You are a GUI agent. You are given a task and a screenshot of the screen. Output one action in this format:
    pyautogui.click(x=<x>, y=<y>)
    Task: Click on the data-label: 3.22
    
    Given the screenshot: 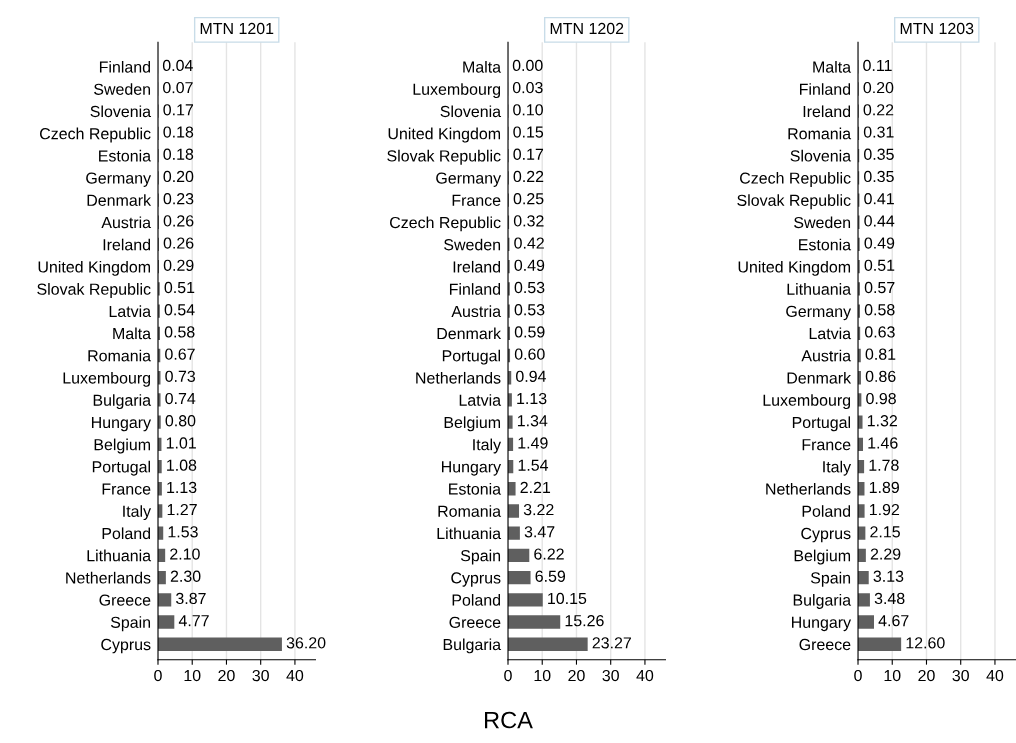 What is the action you would take?
    pyautogui.click(x=538, y=509)
    